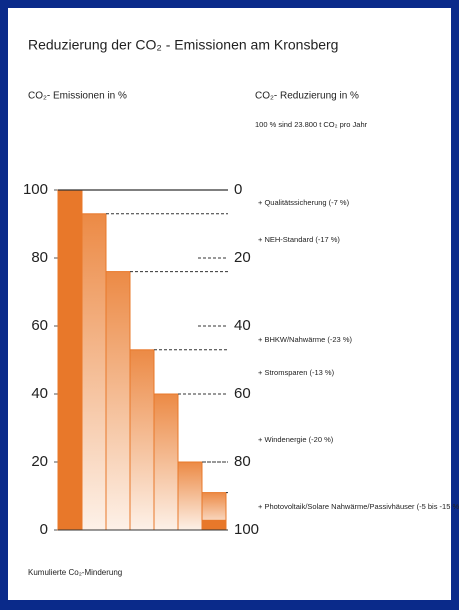 The height and width of the screenshot is (610, 459). What do you see at coordinates (35, 189) in the screenshot?
I see `y-tick-label: 100` at bounding box center [35, 189].